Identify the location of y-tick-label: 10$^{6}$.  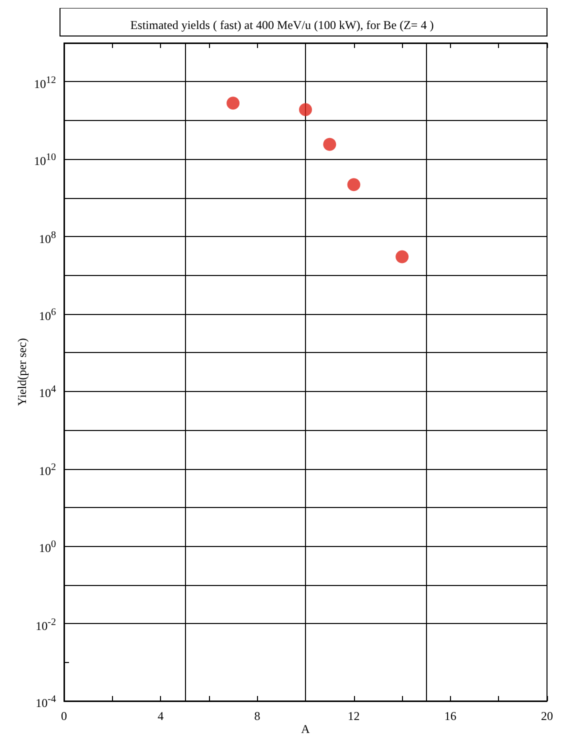
(47, 314).